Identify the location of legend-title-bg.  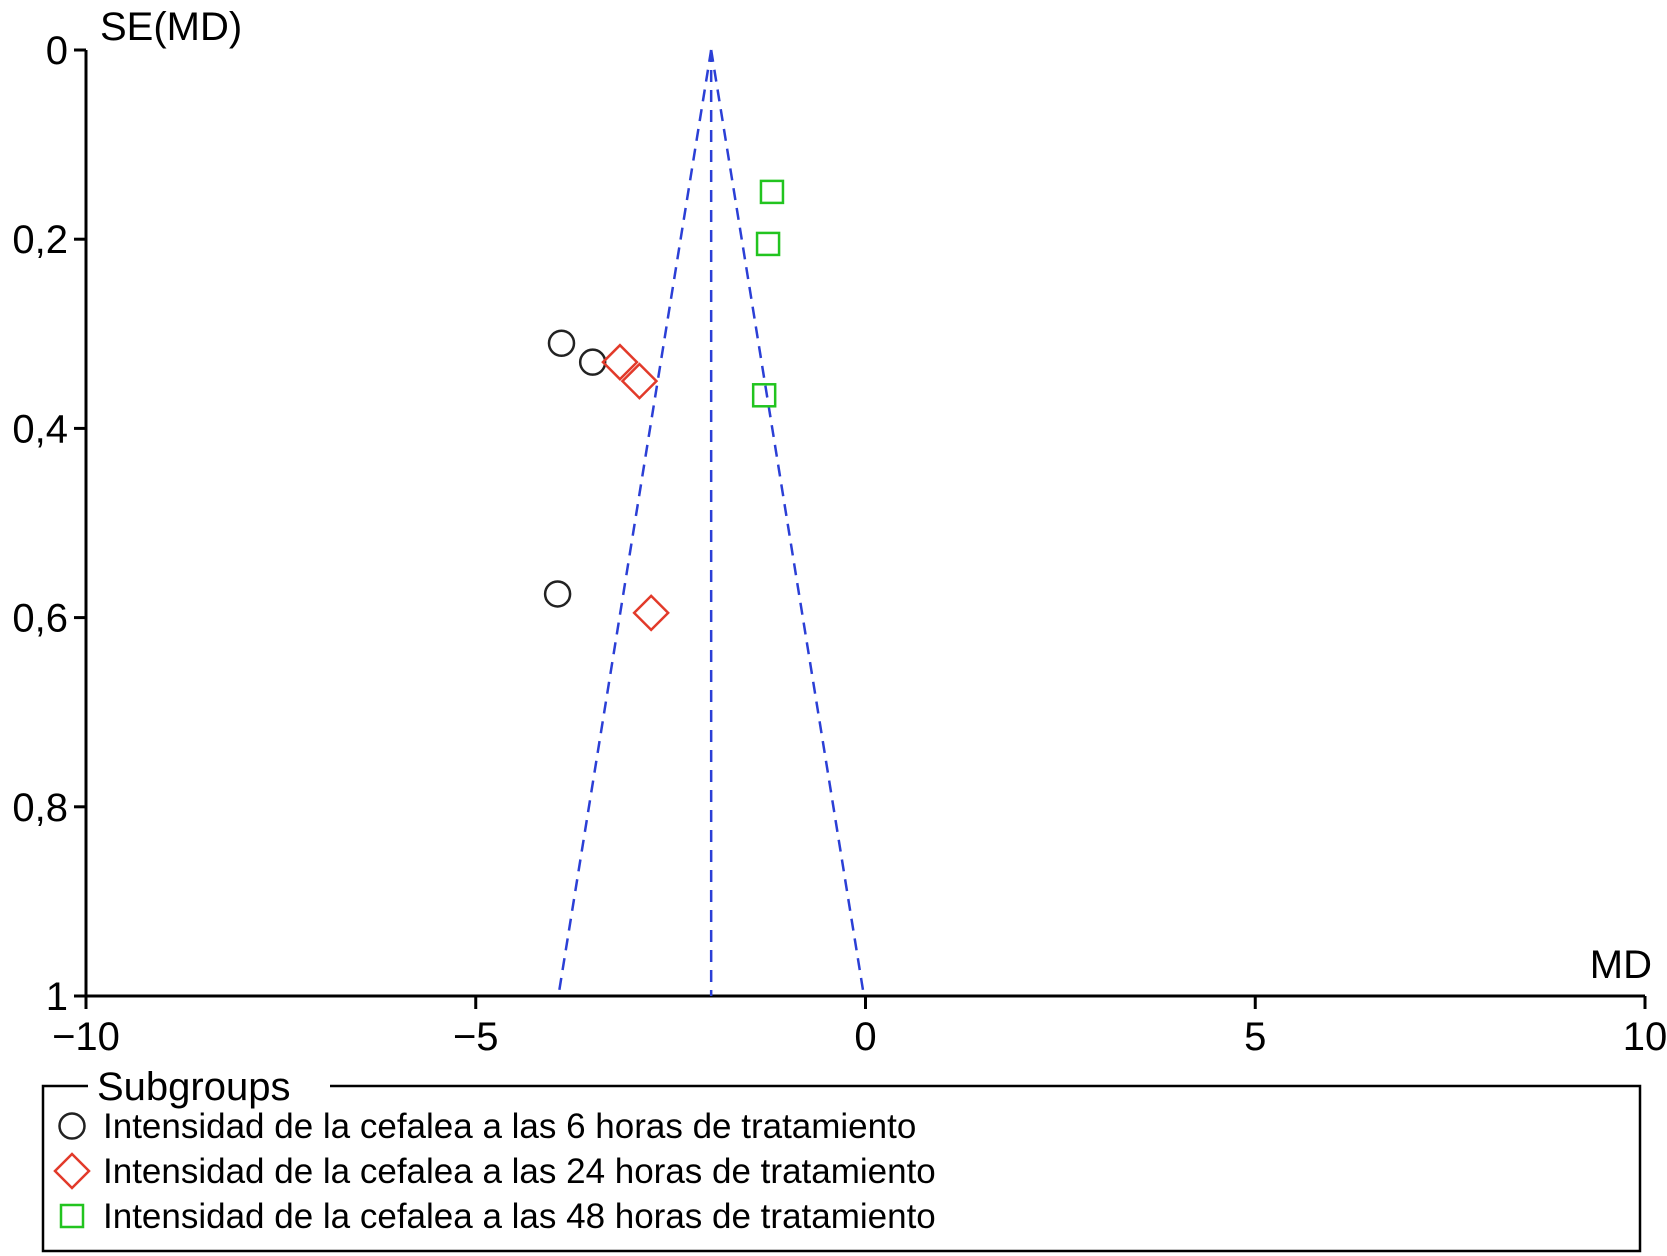
(209, 1086).